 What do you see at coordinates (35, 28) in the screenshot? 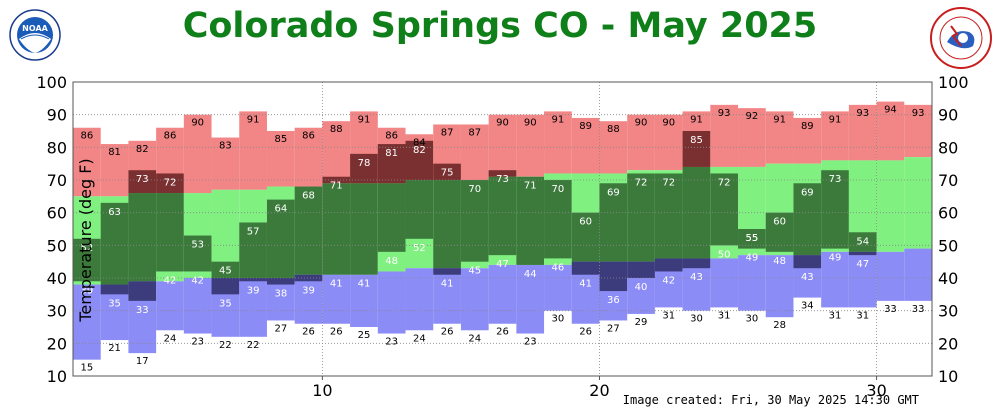
I see `svg-text: NOAA` at bounding box center [35, 28].